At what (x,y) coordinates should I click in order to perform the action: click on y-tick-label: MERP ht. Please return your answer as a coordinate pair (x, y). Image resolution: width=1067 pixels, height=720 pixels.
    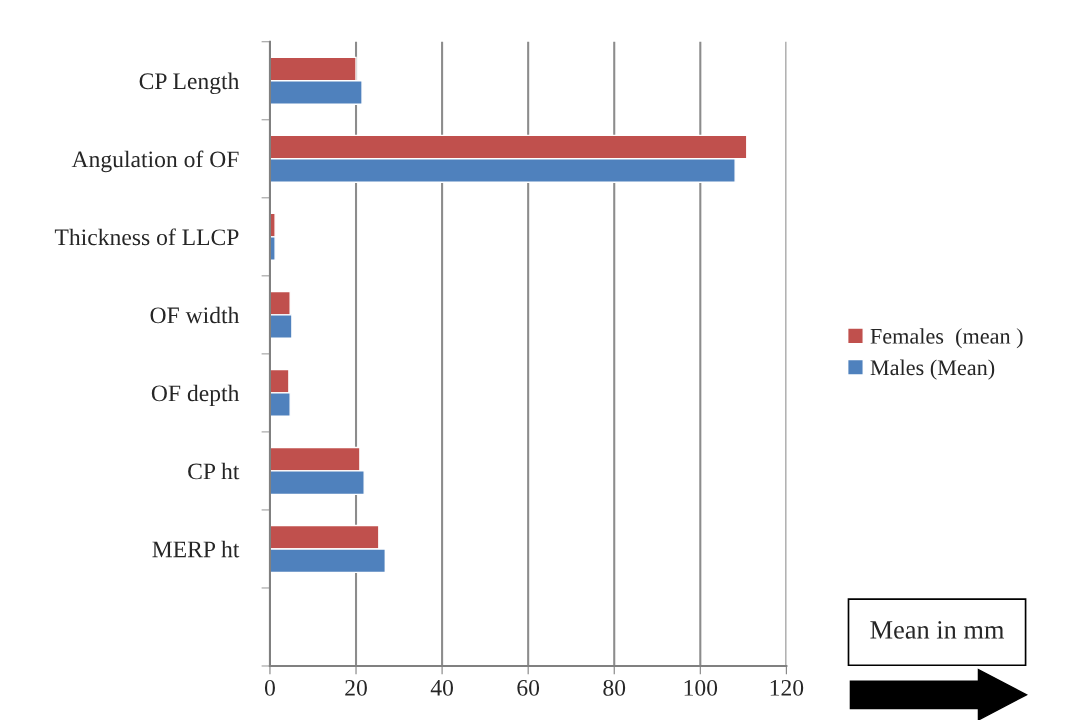
    Looking at the image, I should click on (196, 549).